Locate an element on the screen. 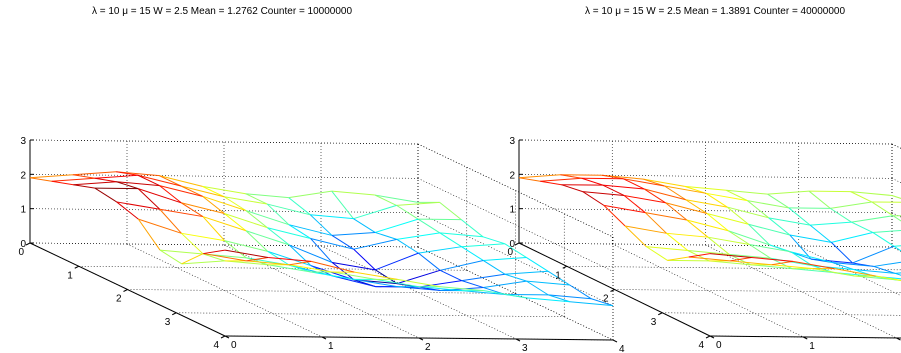 This screenshot has width=901, height=353. z-tick-label: 2 is located at coordinates (23, 175).